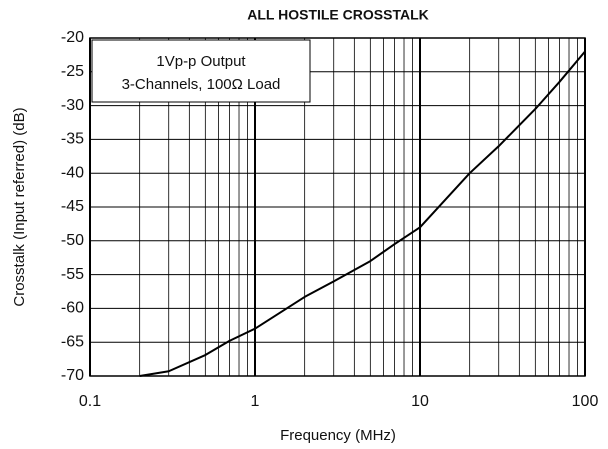 This screenshot has width=608, height=449. I want to click on y-tick-label: -50, so click(72, 240).